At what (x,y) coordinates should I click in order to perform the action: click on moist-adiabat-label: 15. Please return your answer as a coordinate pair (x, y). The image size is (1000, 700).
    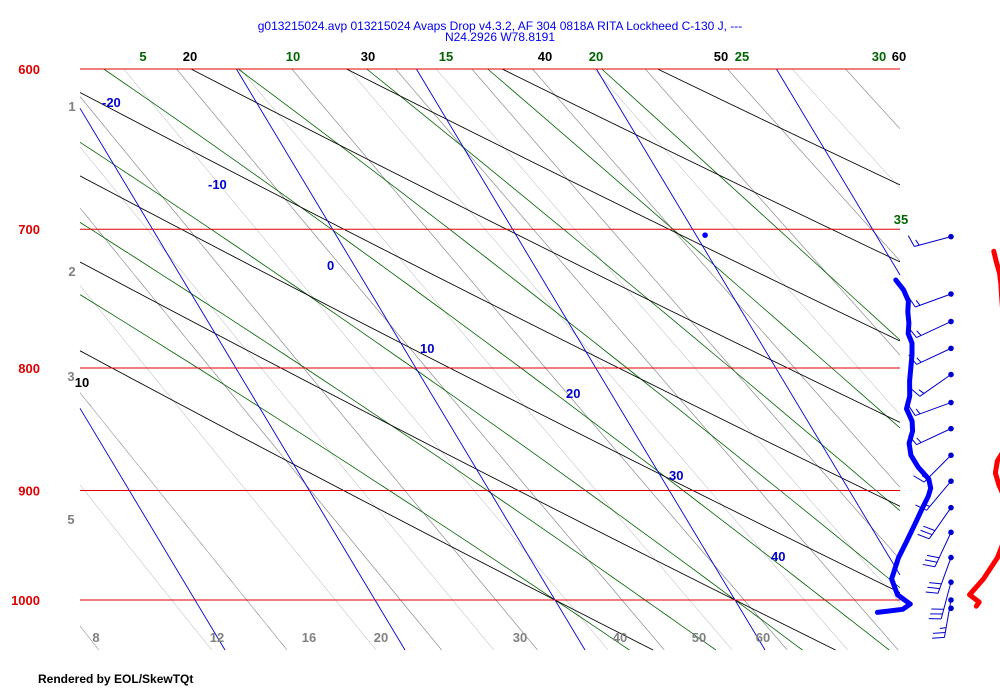
    Looking at the image, I should click on (446, 56).